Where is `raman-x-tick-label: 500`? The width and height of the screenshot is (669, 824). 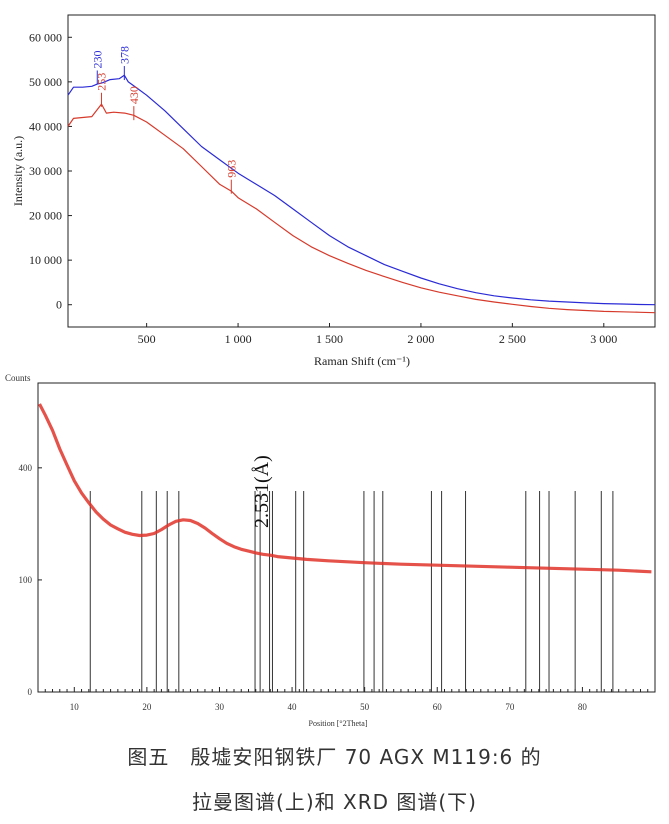
raman-x-tick-label: 500 is located at coordinates (147, 339).